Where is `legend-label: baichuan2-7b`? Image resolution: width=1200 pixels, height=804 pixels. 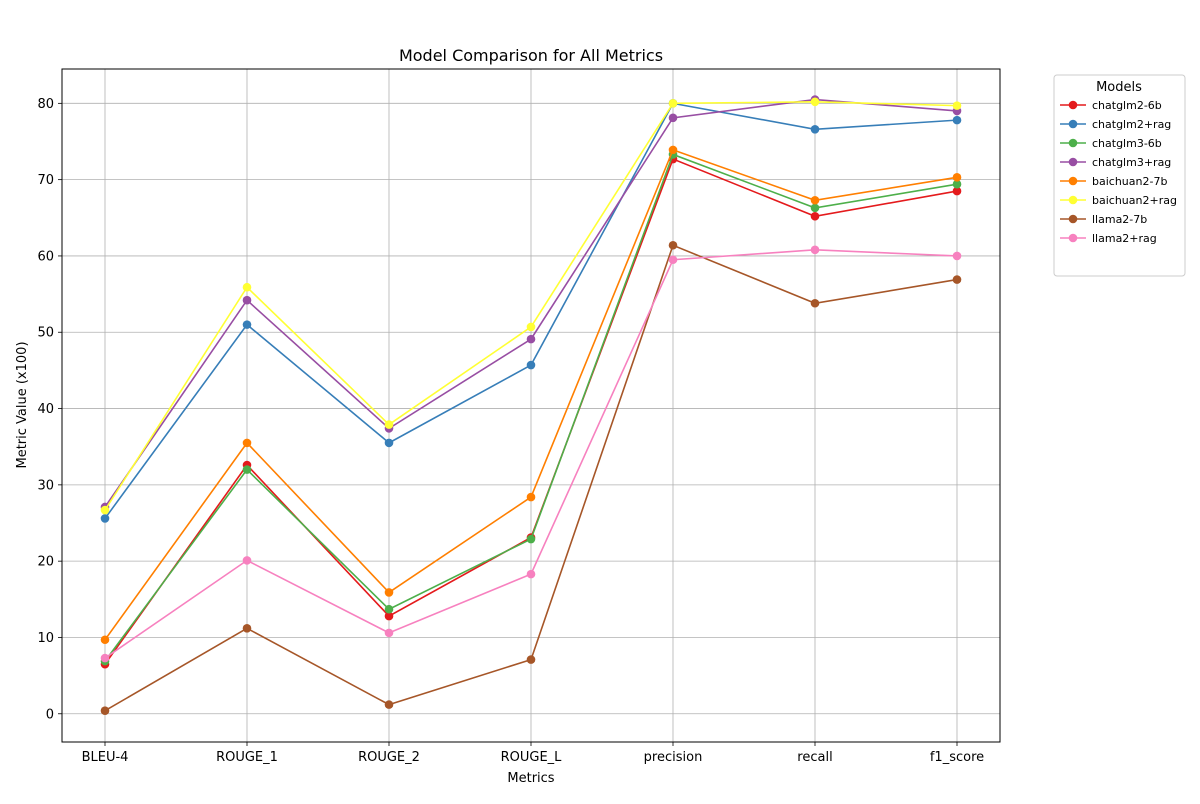 legend-label: baichuan2-7b is located at coordinates (1129, 181).